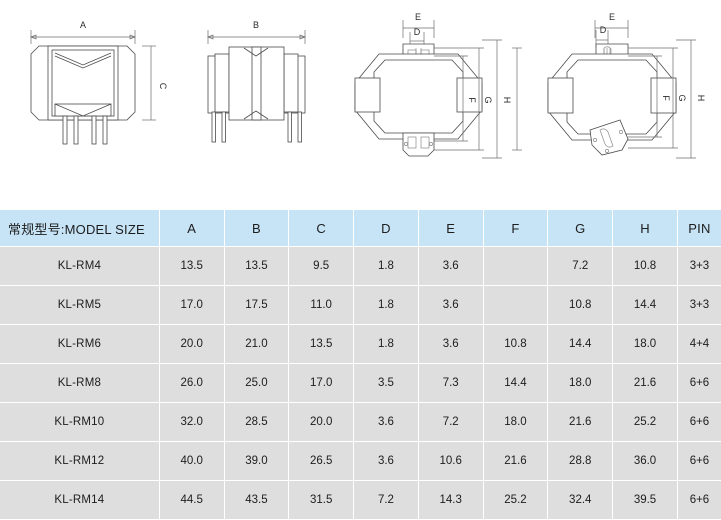 The height and width of the screenshot is (520, 721). I want to click on dimension-c: C, so click(155, 83).